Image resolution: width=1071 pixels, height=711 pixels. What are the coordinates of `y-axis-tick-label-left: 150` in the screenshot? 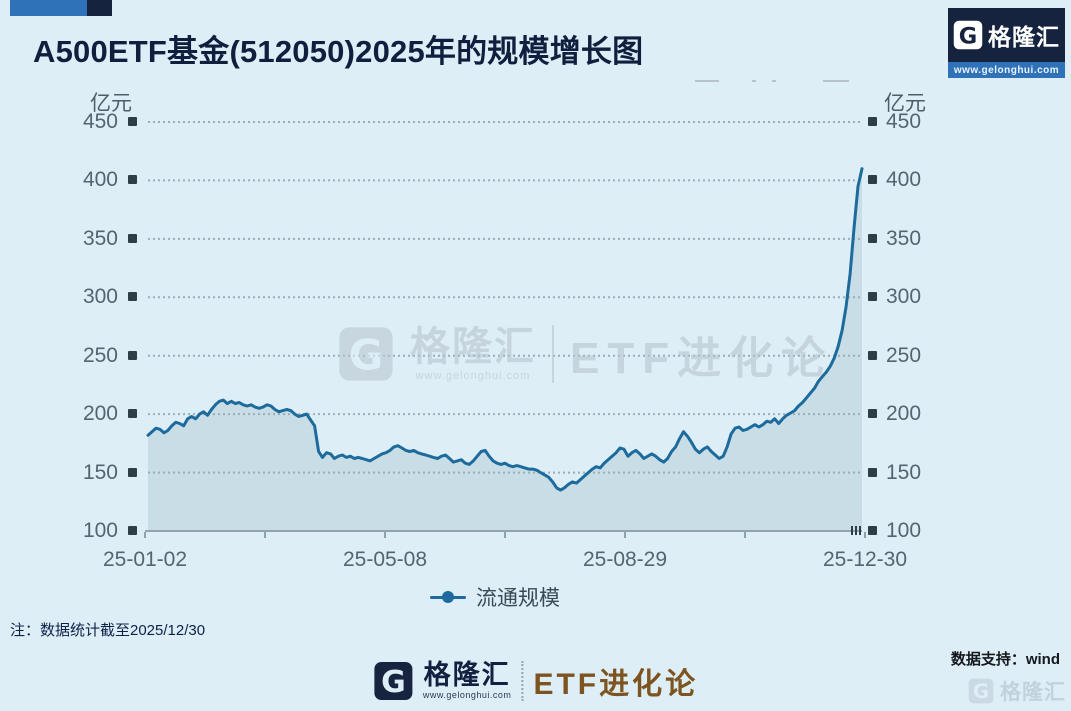 It's located at (100, 472).